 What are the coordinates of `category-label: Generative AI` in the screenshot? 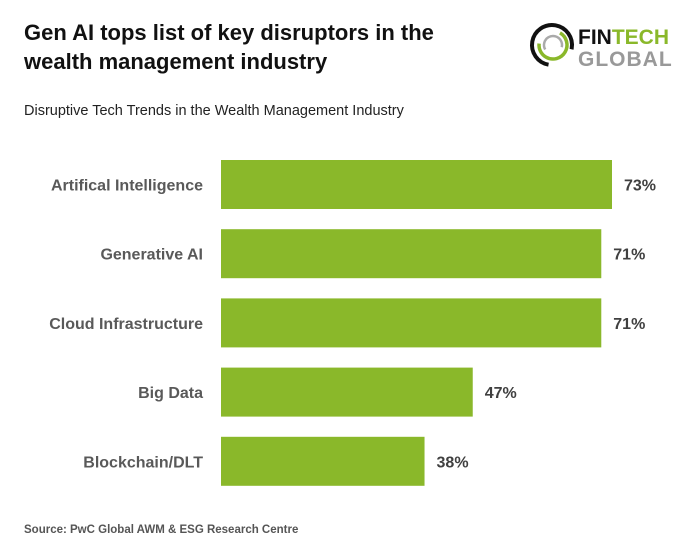 It's located at (151, 255).